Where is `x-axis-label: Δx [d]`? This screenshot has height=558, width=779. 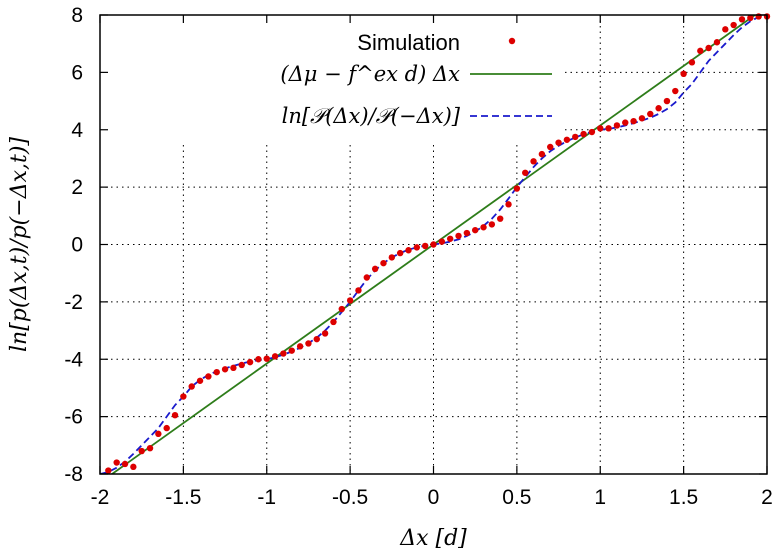
x-axis-label: Δx [d] is located at coordinates (433, 538).